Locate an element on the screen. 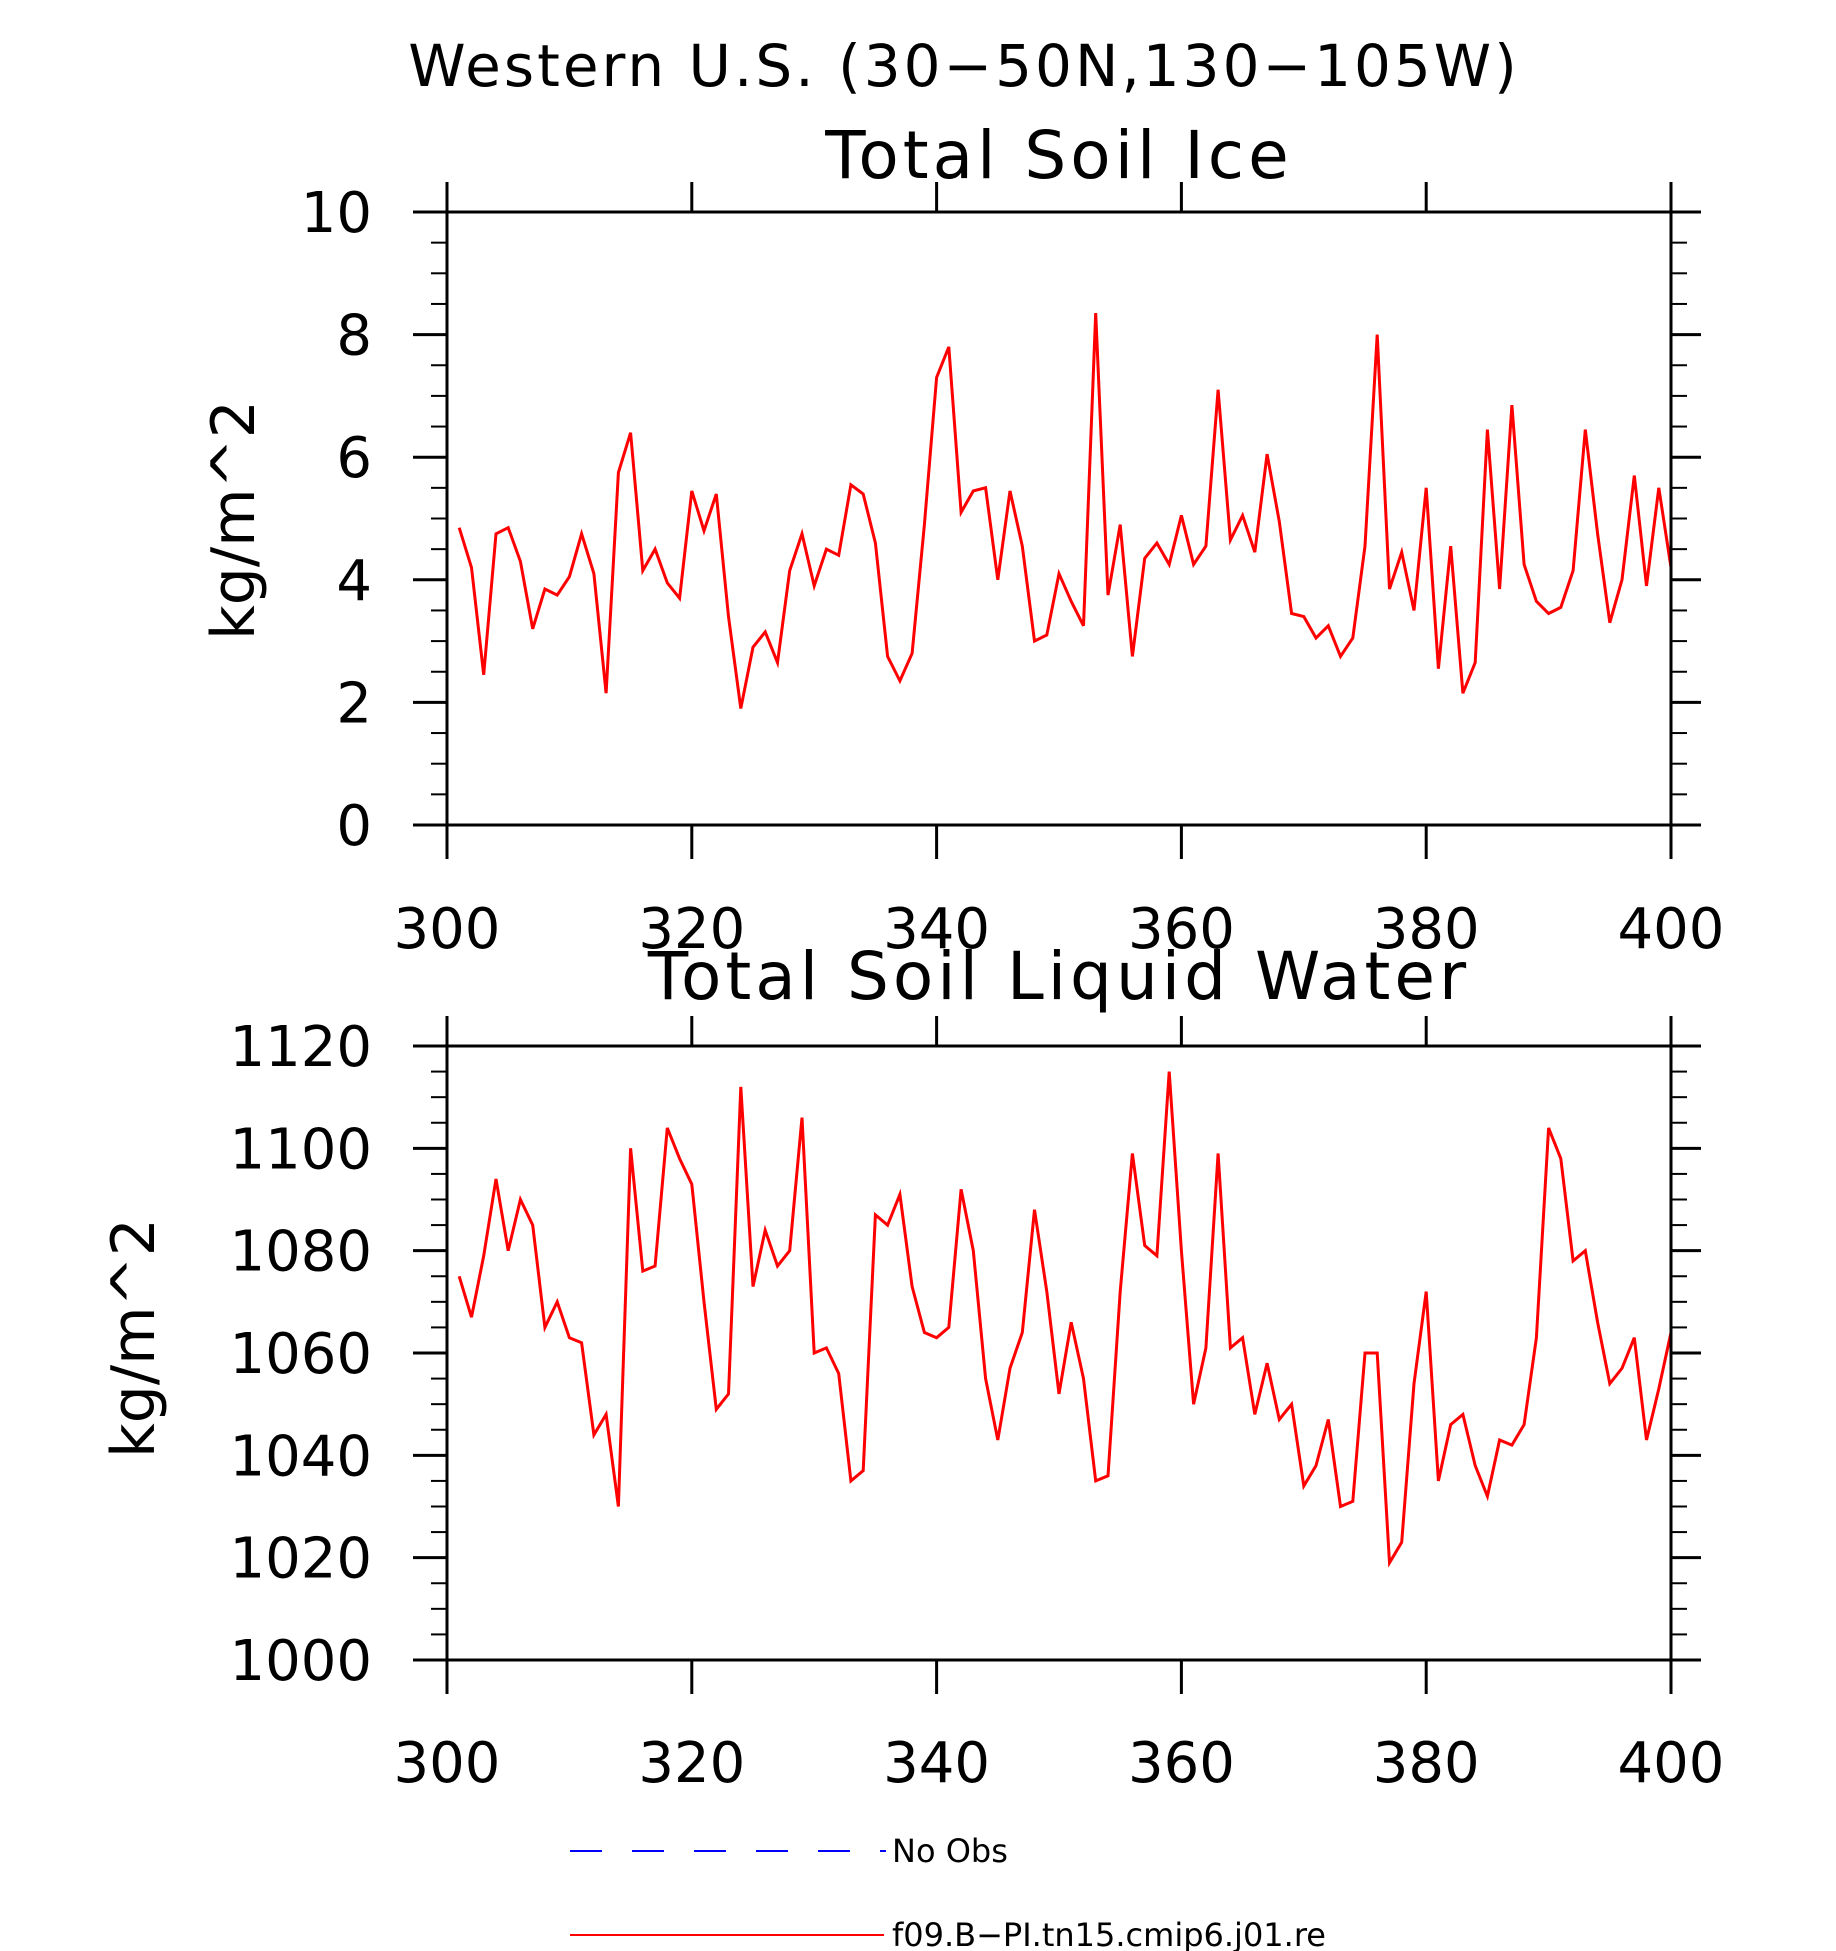 This screenshot has height=1951, width=1836. y-tick-label-soil-liquid-water: 1100 is located at coordinates (300, 1149).